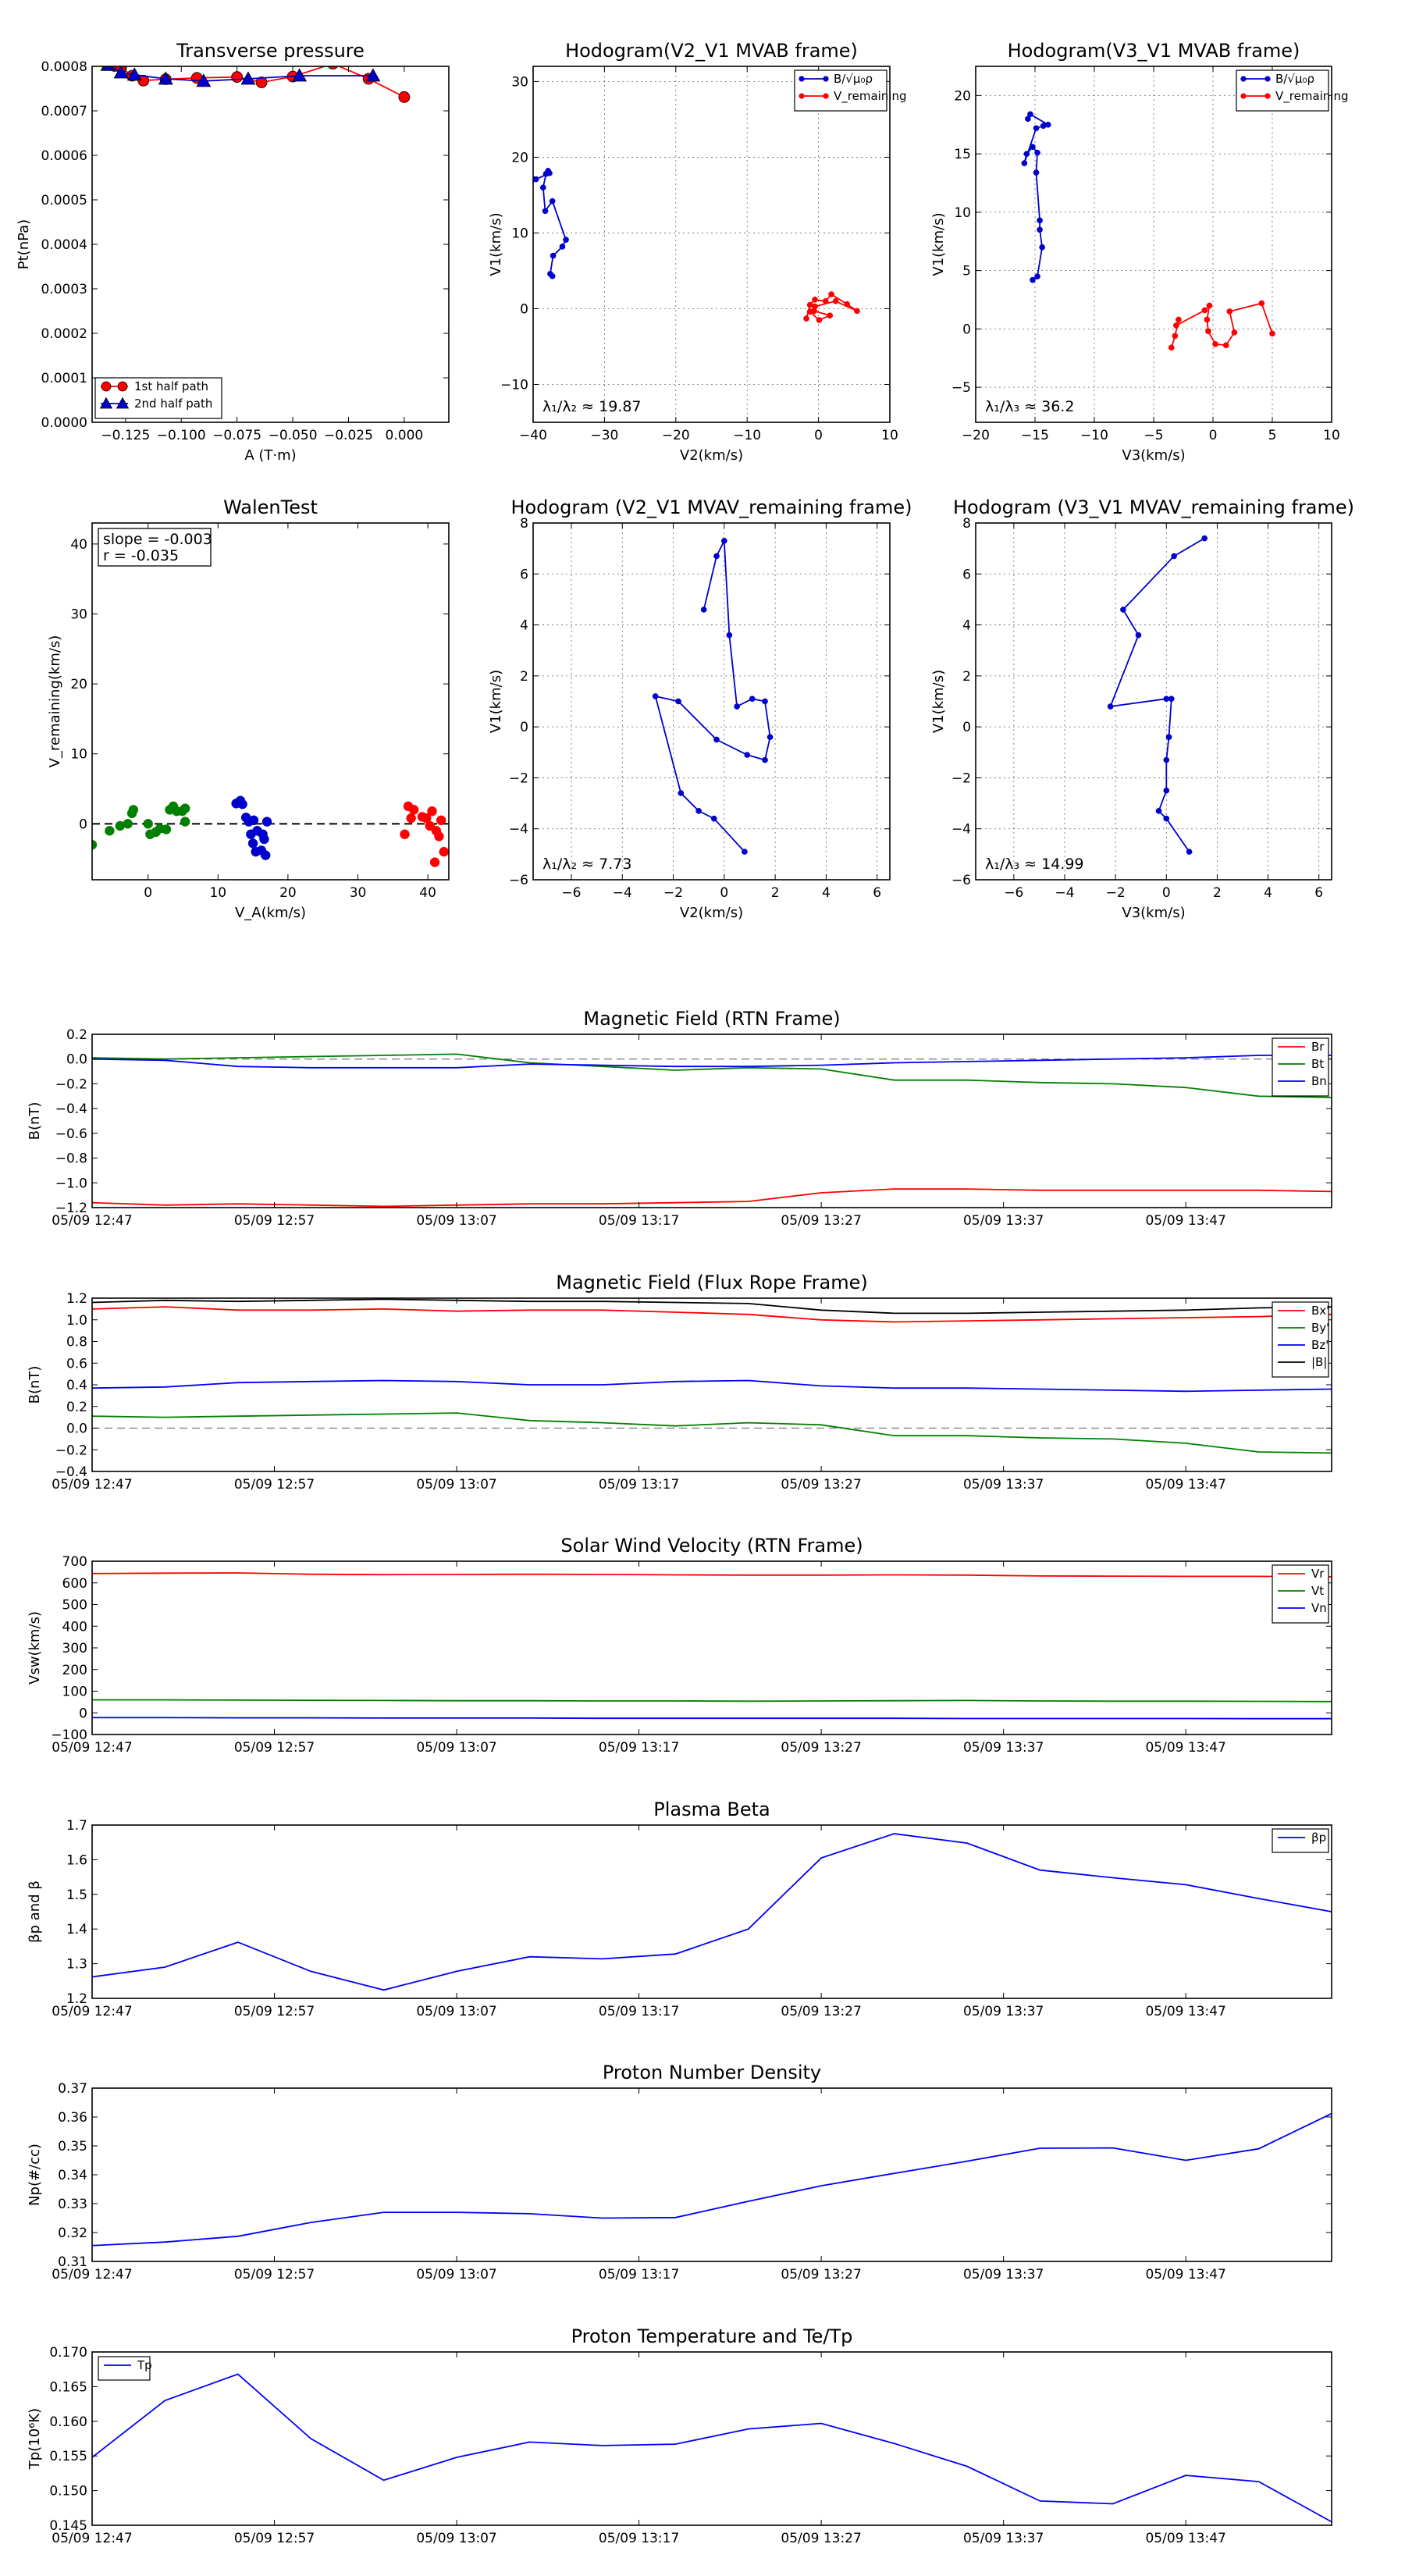 The height and width of the screenshot is (2576, 1405). Describe the element at coordinates (1094, 435) in the screenshot. I see `x-tick-label: −10` at that location.